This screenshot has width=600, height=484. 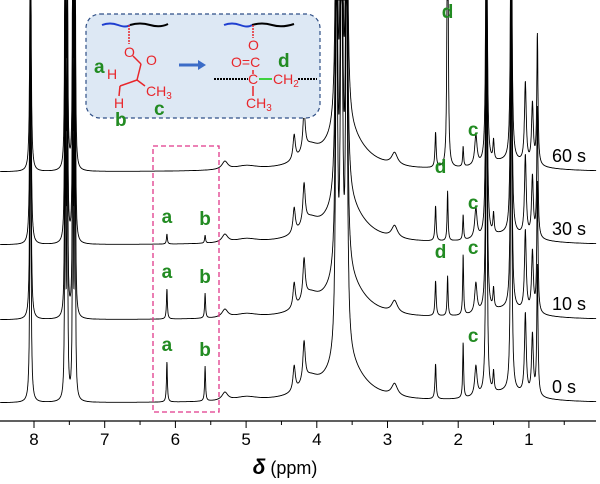 What do you see at coordinates (33, 439) in the screenshot?
I see `x-tick-label: 8` at bounding box center [33, 439].